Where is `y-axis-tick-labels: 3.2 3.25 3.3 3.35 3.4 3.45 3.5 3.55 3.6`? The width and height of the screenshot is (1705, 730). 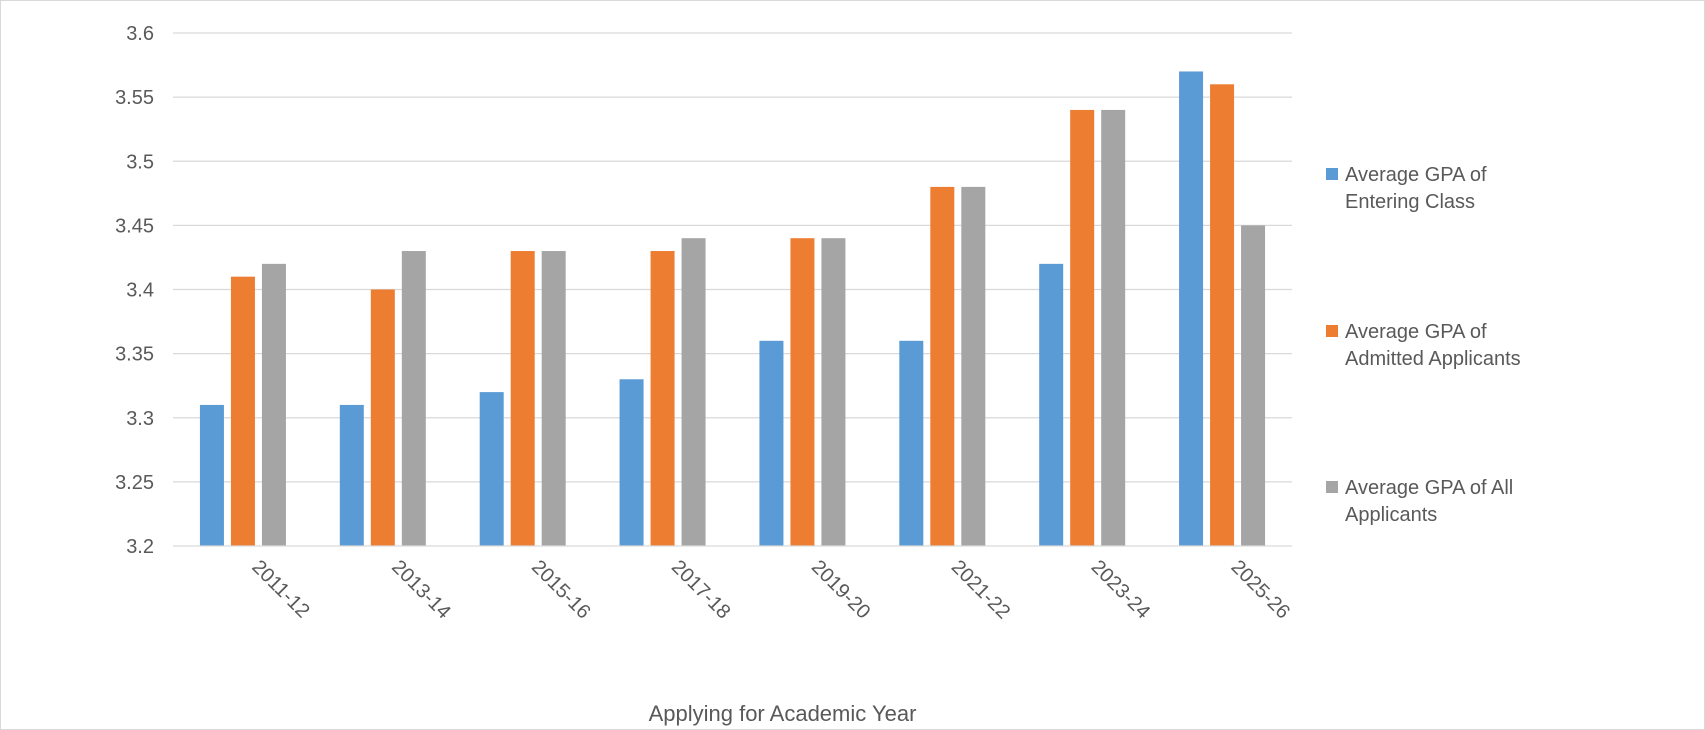 y-axis-tick-labels: 3.2 3.25 3.3 3.35 3.4 3.45 3.5 3.55 3.6 is located at coordinates (134, 290).